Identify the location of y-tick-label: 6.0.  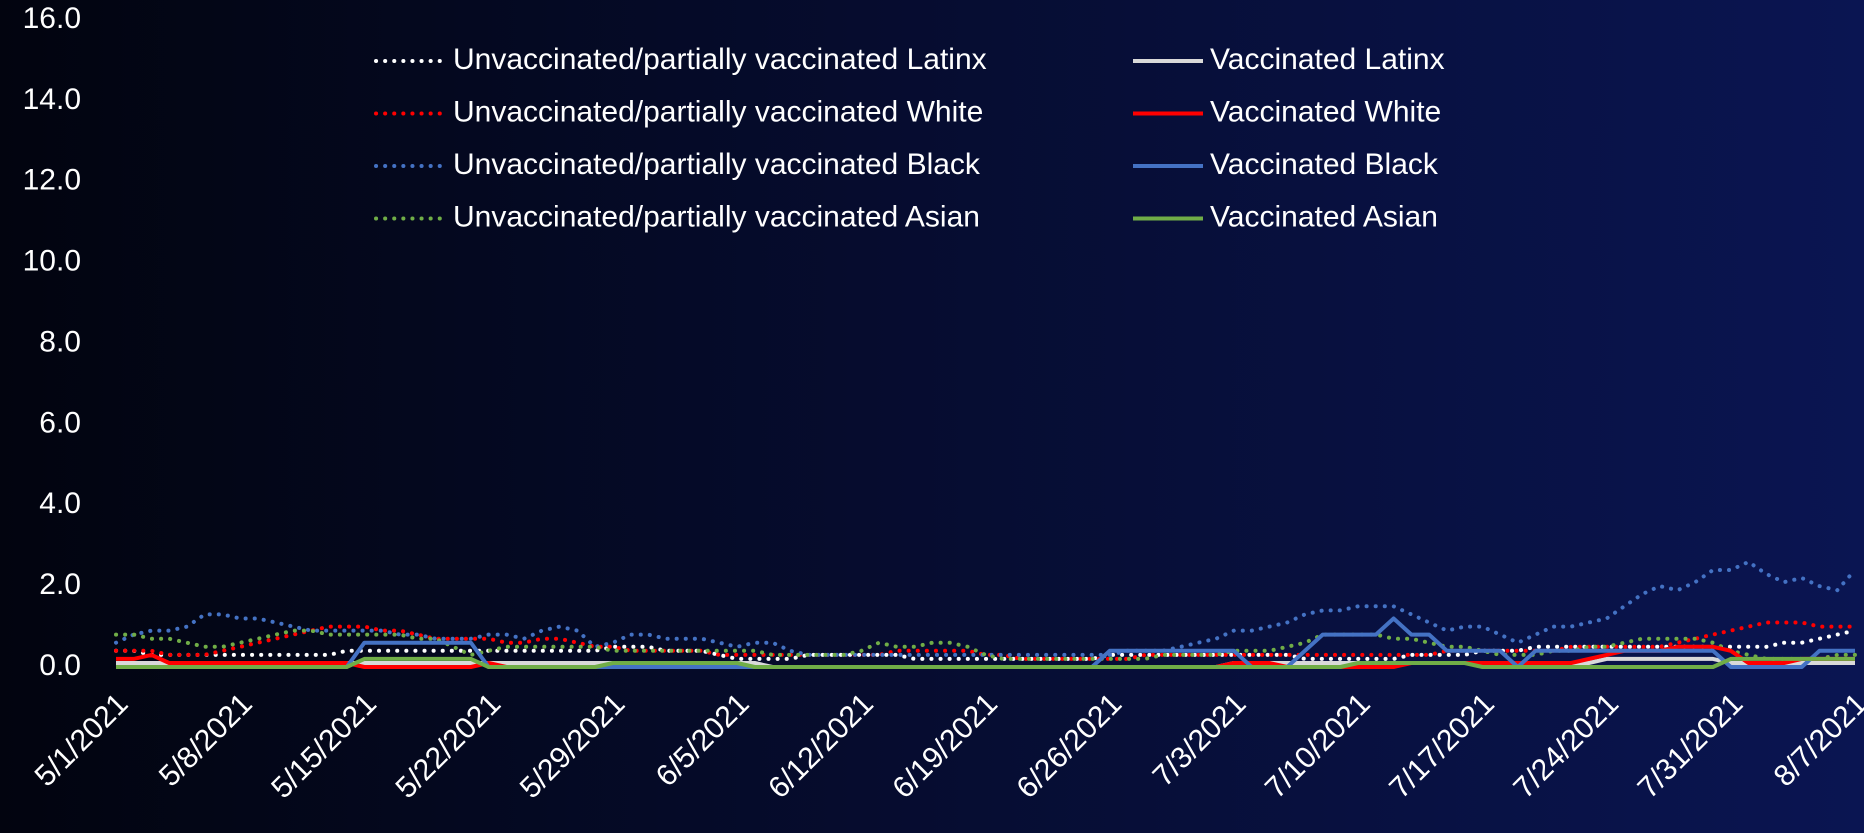
(60, 422).